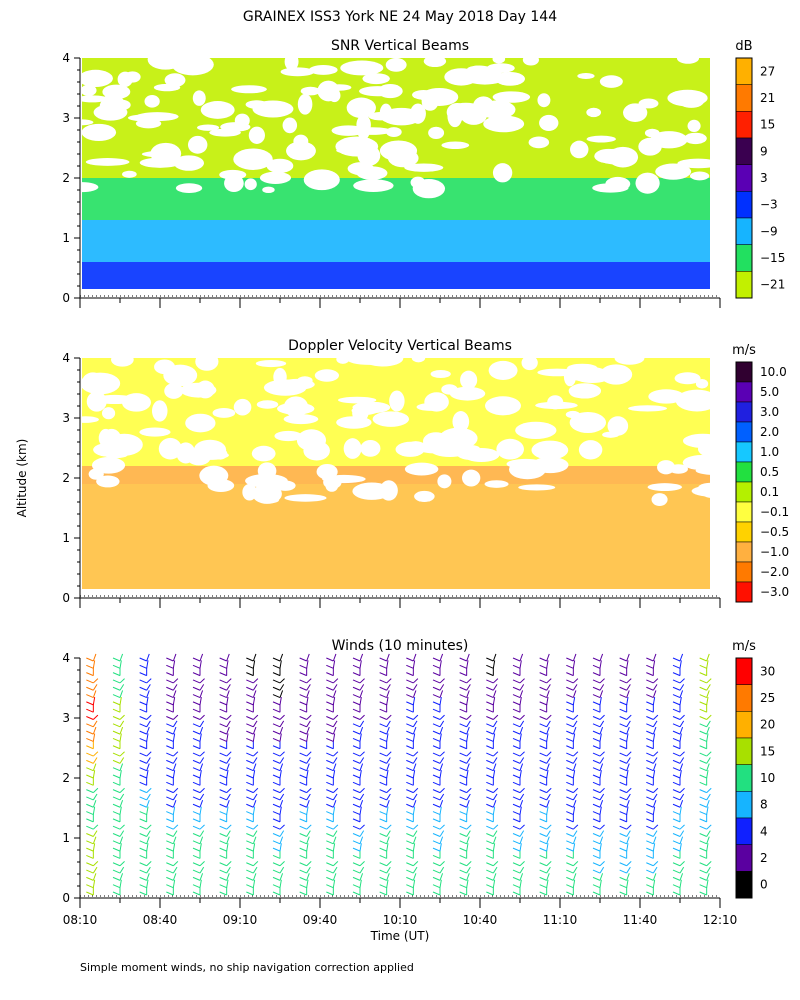  What do you see at coordinates (767, 698) in the screenshot?
I see `colorbar-label: 25` at bounding box center [767, 698].